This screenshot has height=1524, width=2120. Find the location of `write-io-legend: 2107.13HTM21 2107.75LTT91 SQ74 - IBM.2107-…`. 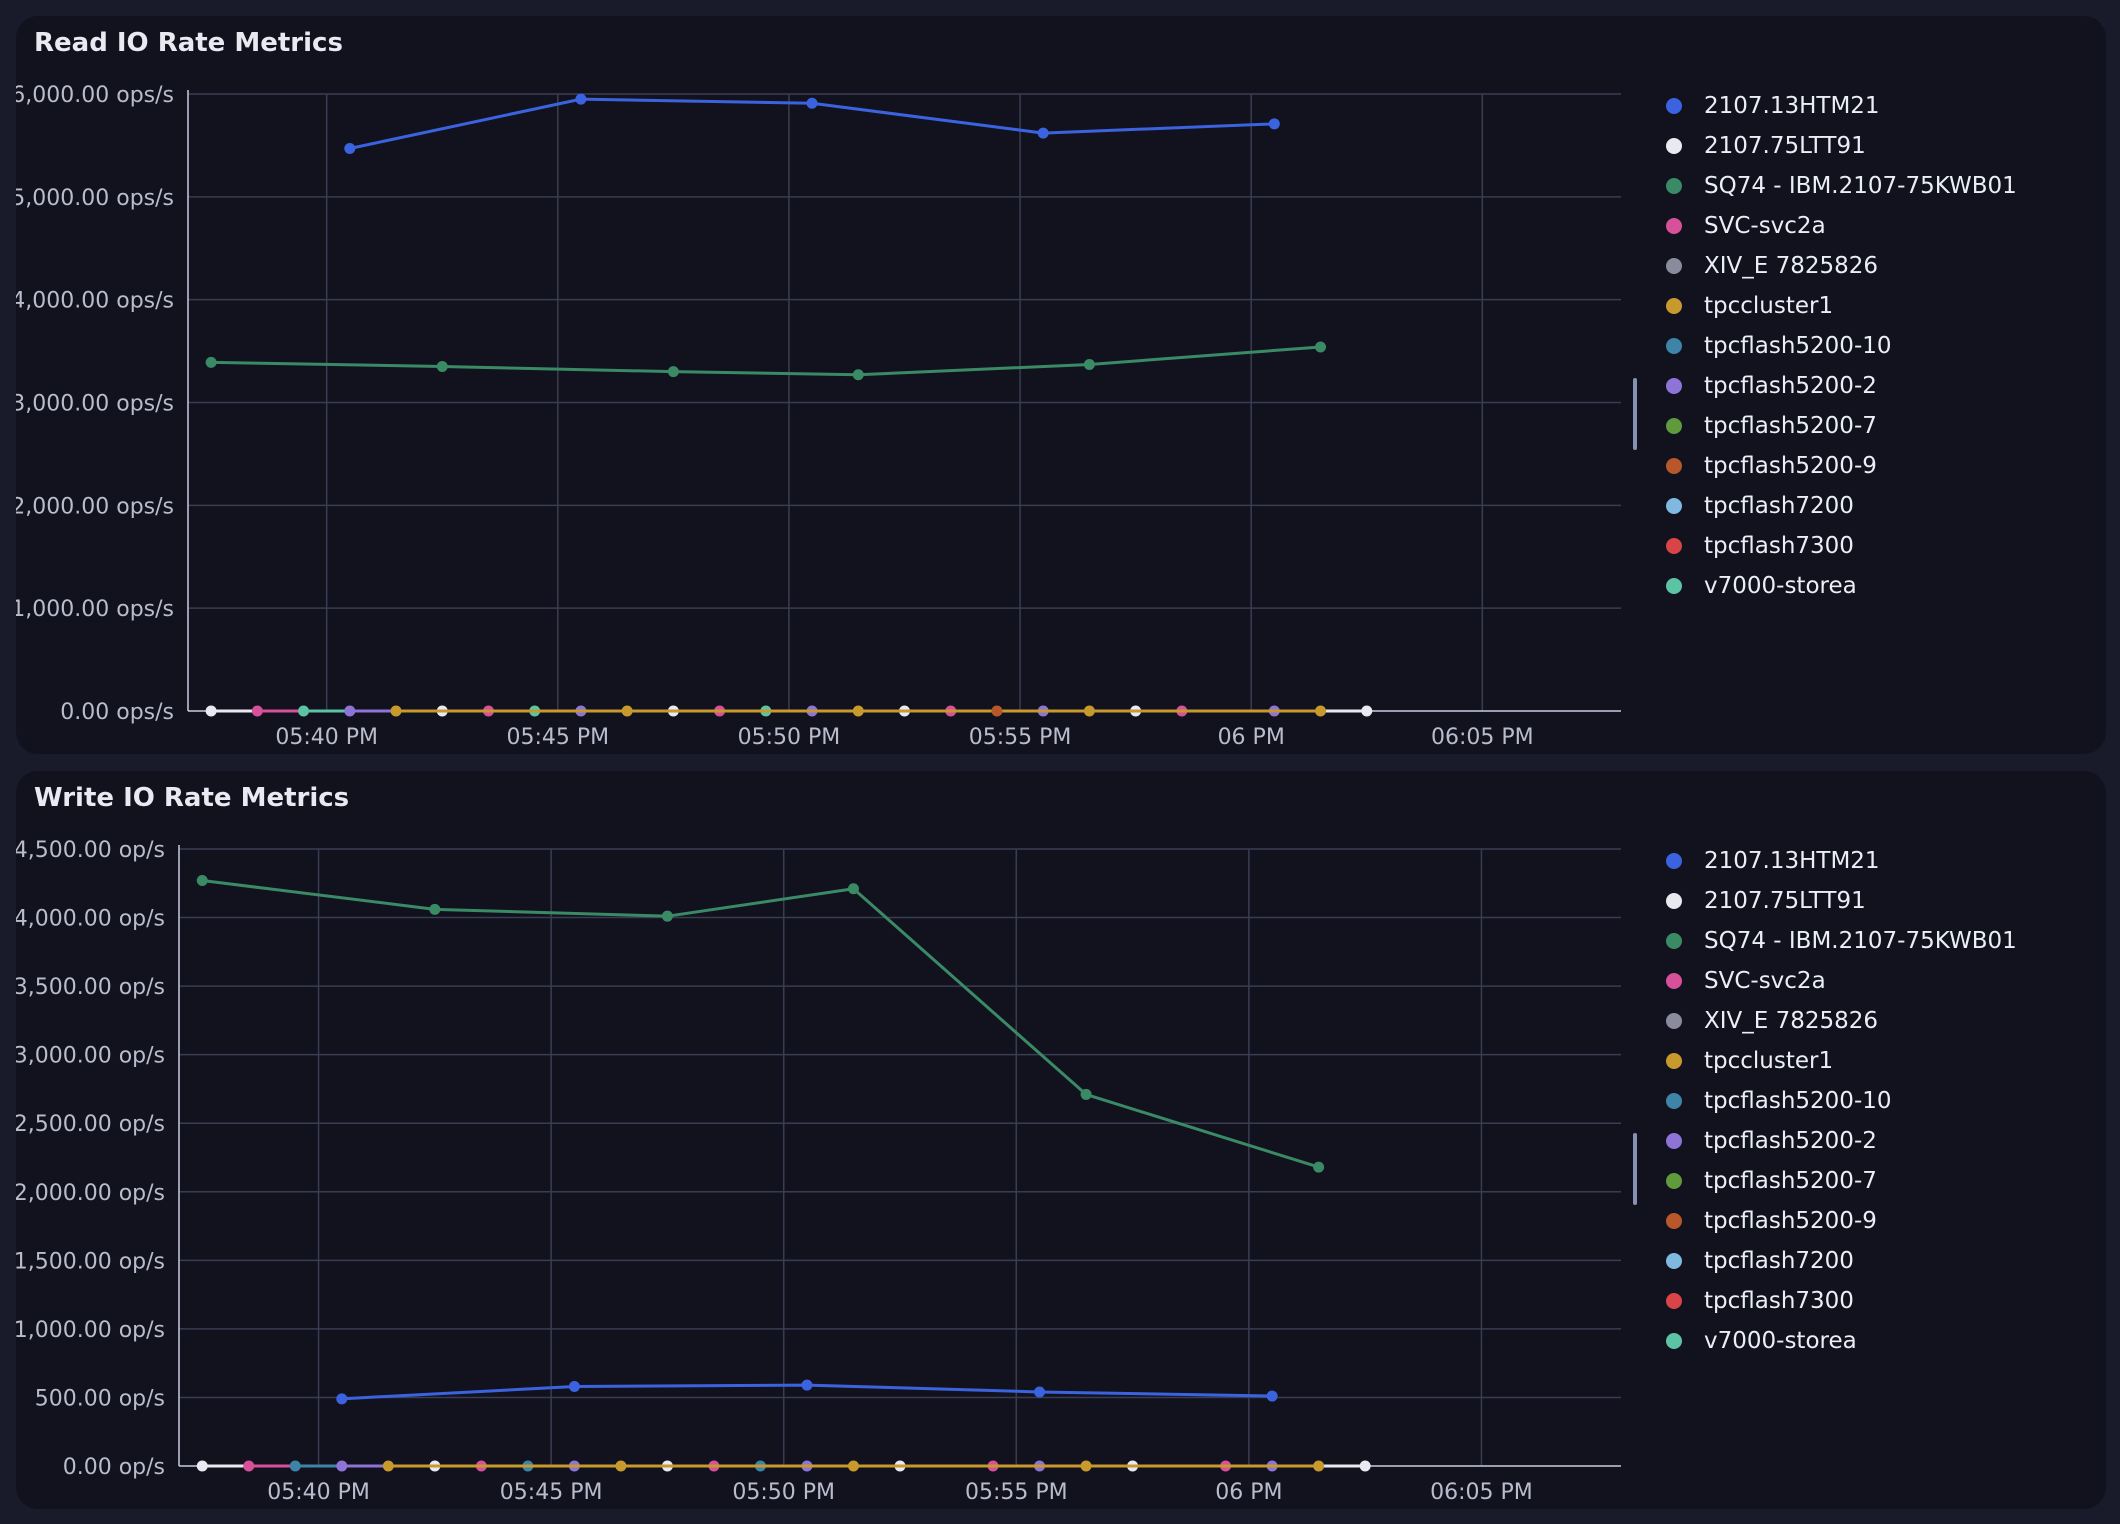

write-io-legend: 2107.13HTM21 2107.75LTT91 SQ74 - IBM.2107-… is located at coordinates (1841, 1101).